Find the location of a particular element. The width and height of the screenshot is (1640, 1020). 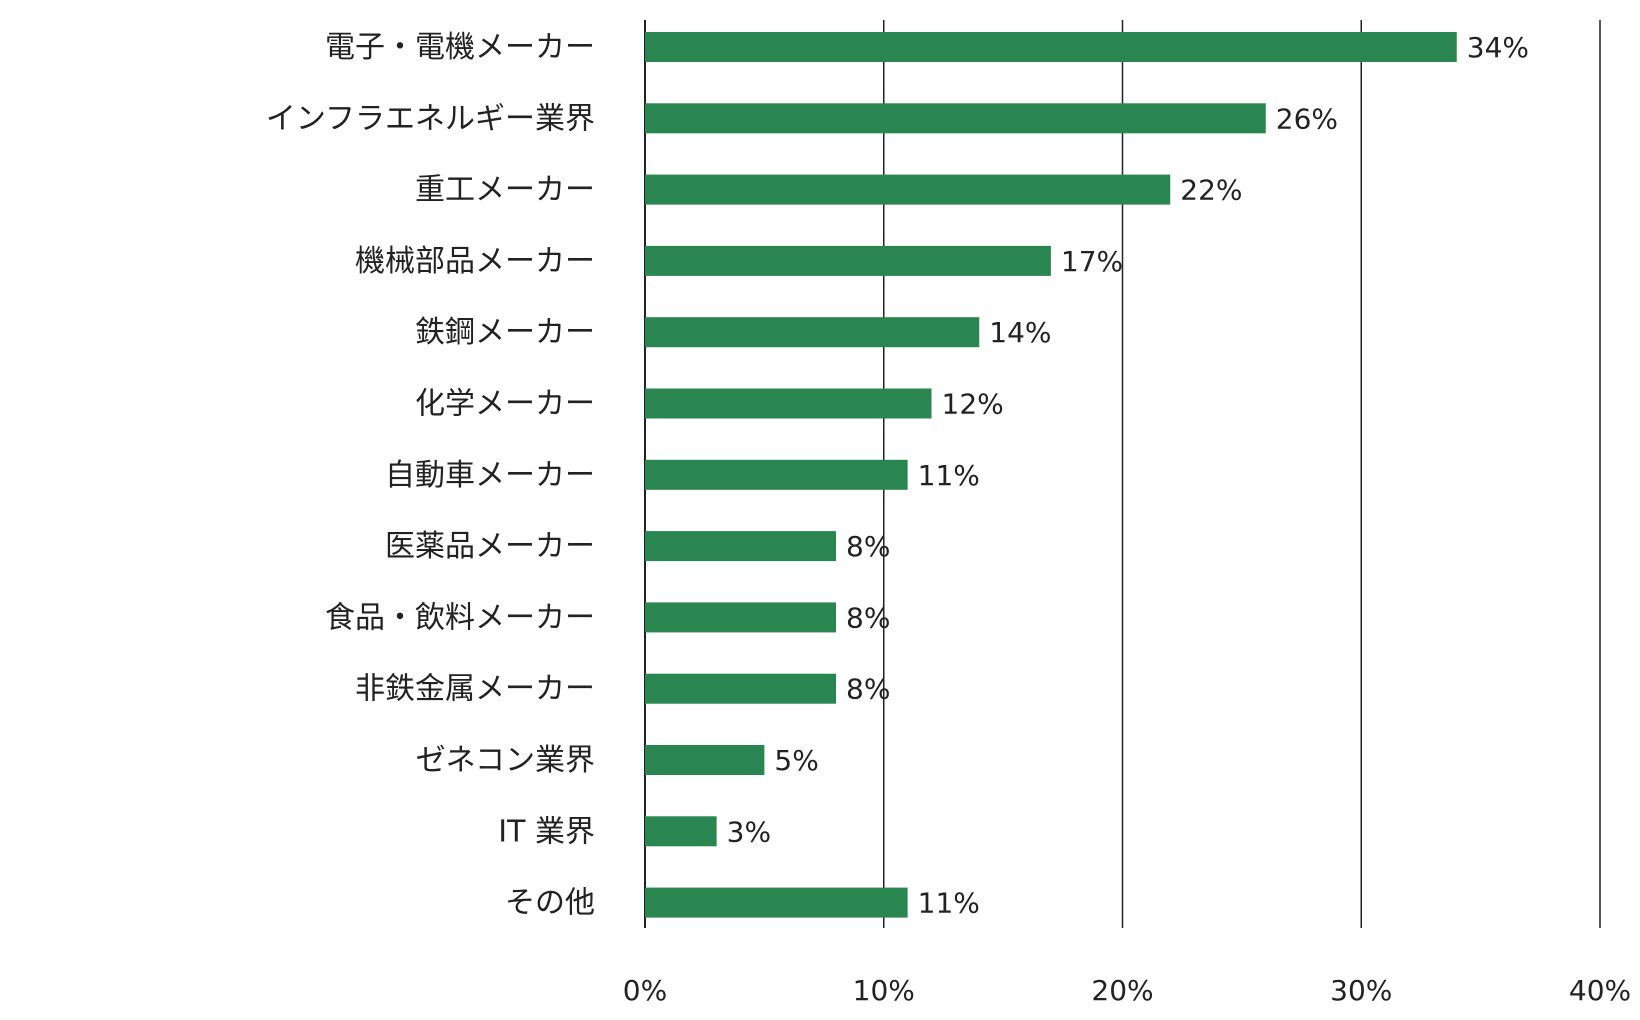

value-label: 17% is located at coordinates (1092, 261).